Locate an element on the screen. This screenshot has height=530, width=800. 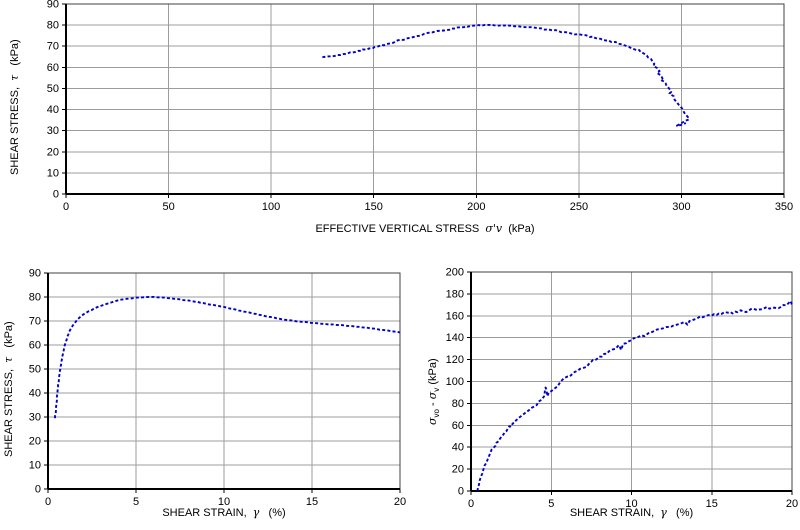
svg-text: 350 is located at coordinates (784, 207).